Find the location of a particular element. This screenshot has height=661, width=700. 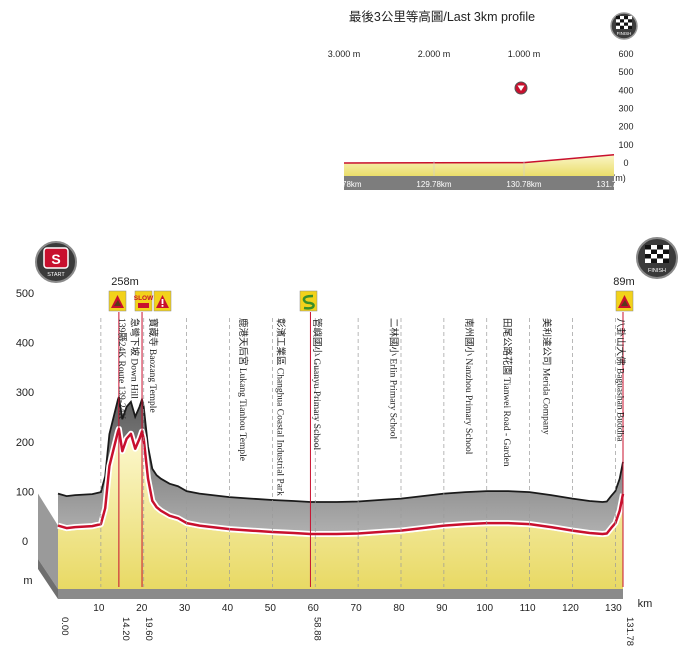

main-y-tick-labels: 0 100 200 300 400 500 is located at coordinates (25, 418).